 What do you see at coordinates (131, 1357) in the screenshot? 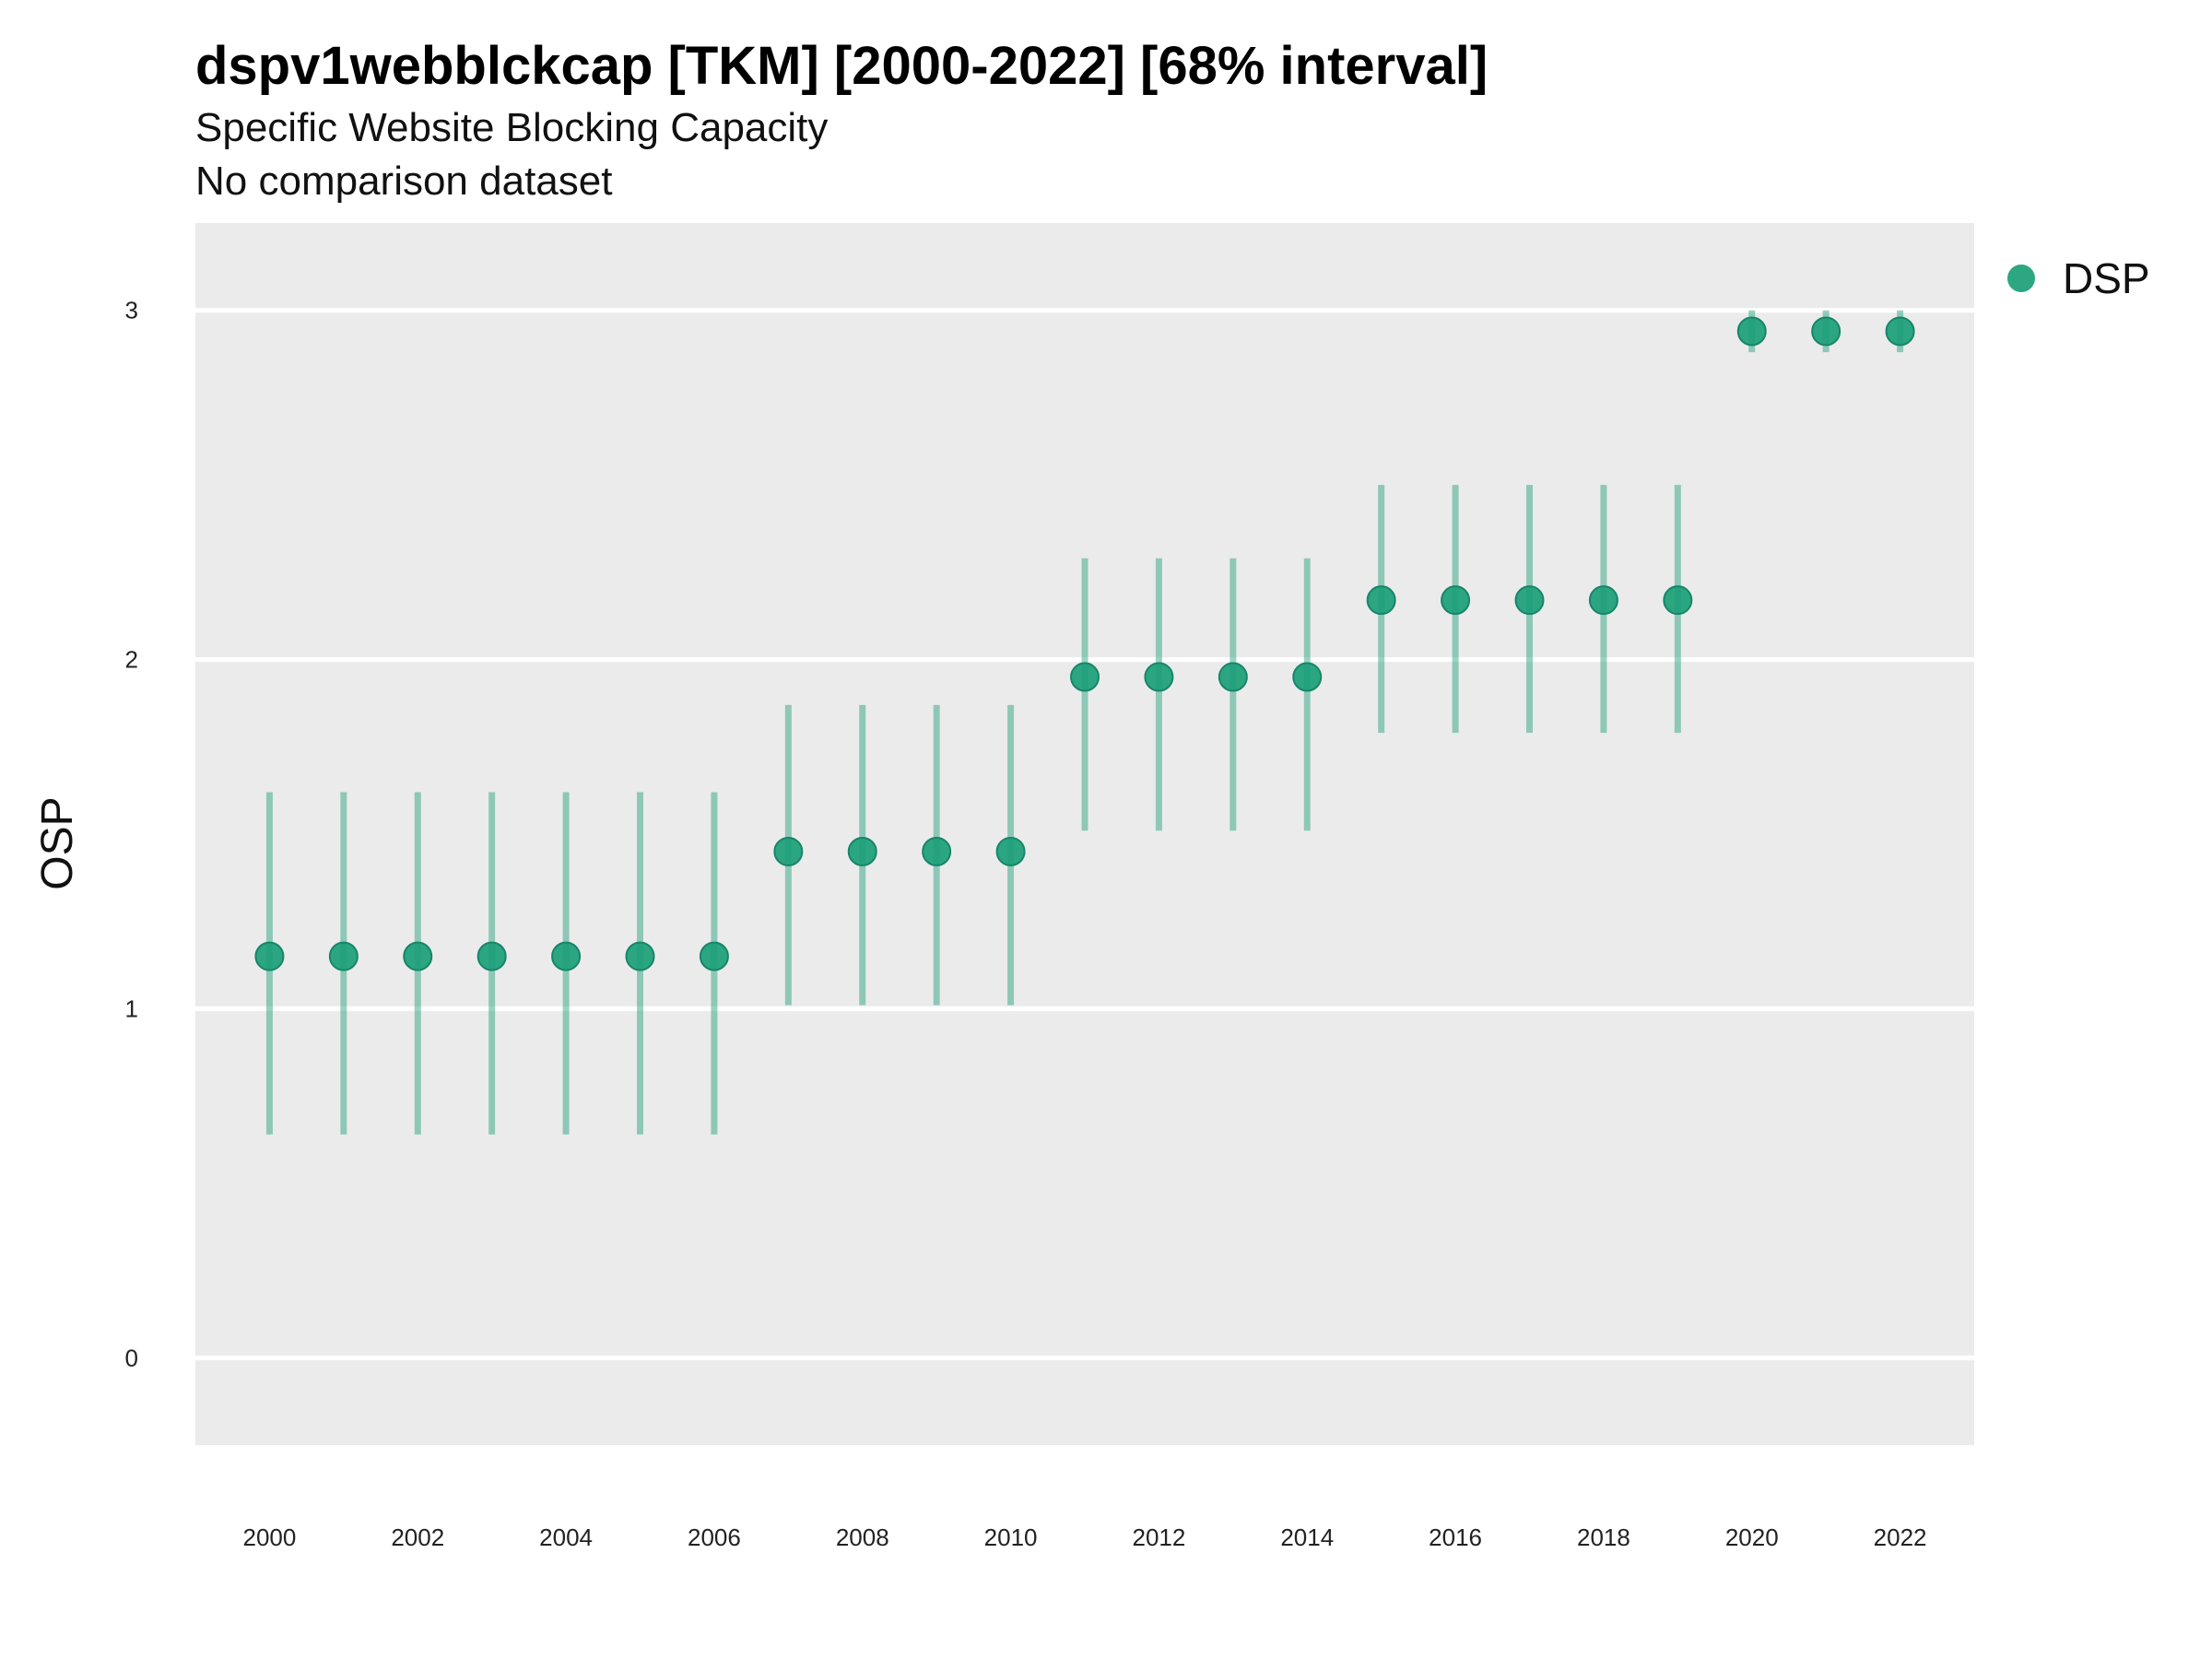
I see `y-tick-label: 0` at bounding box center [131, 1357].